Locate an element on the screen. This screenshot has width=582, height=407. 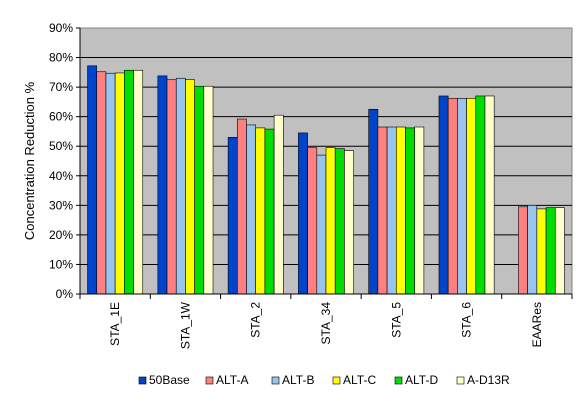
x-category-label: STA_5 is located at coordinates (396, 320).